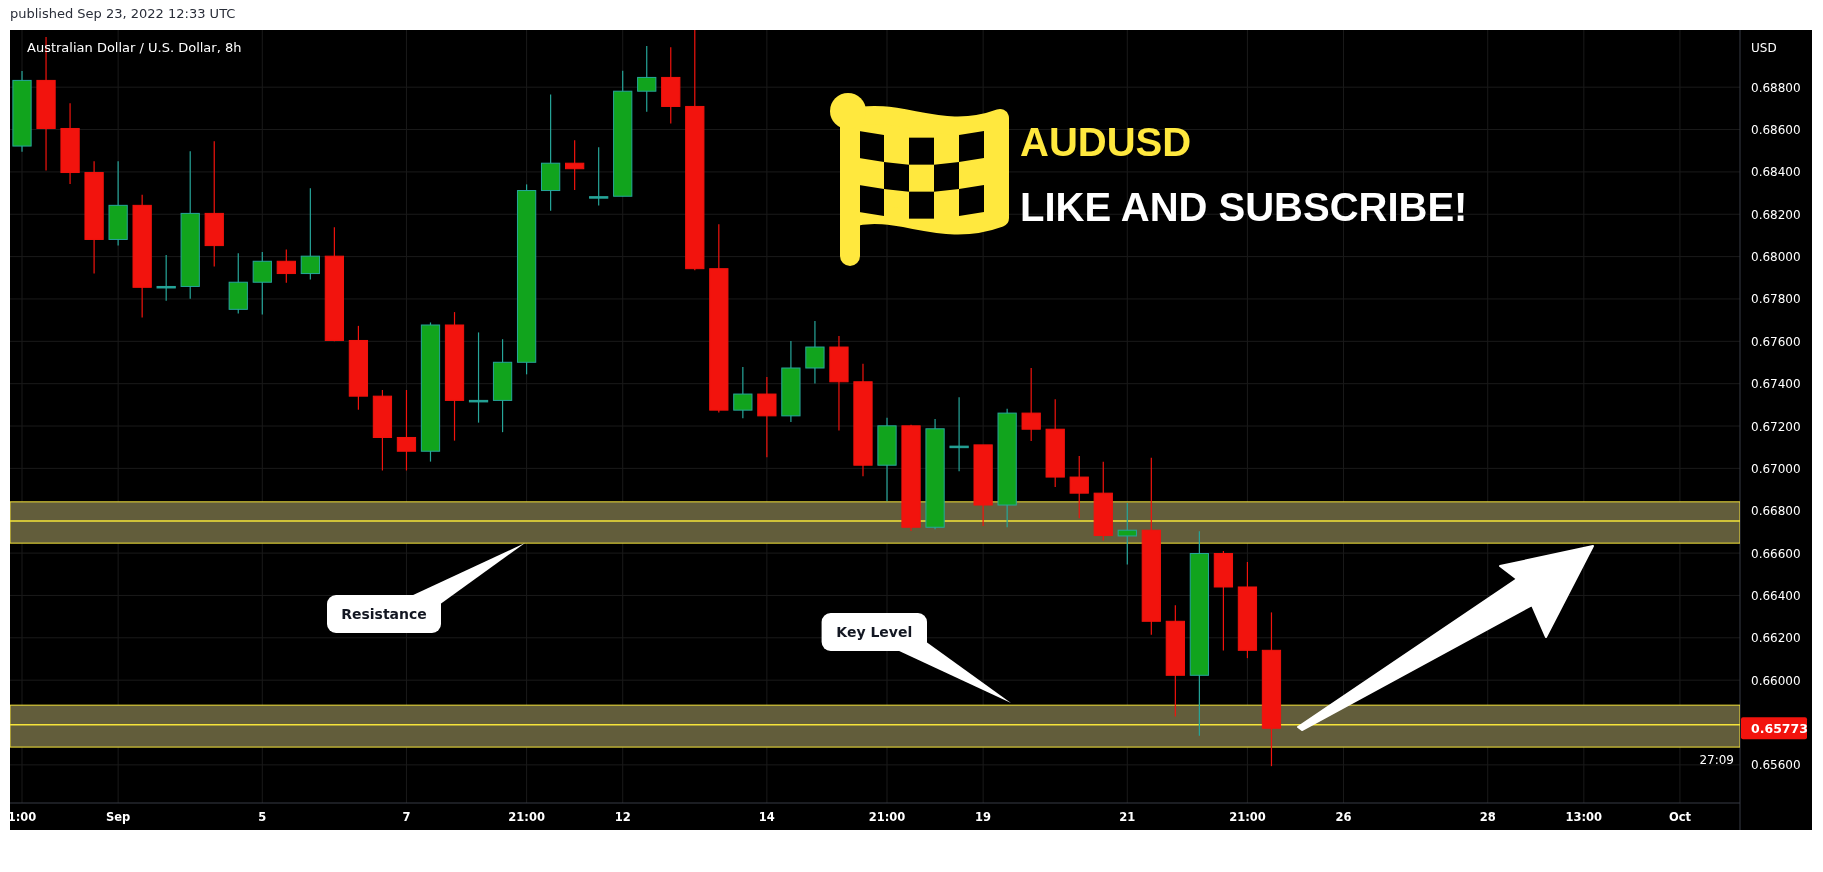  I want to click on annotation: Resistance, so click(384, 614).